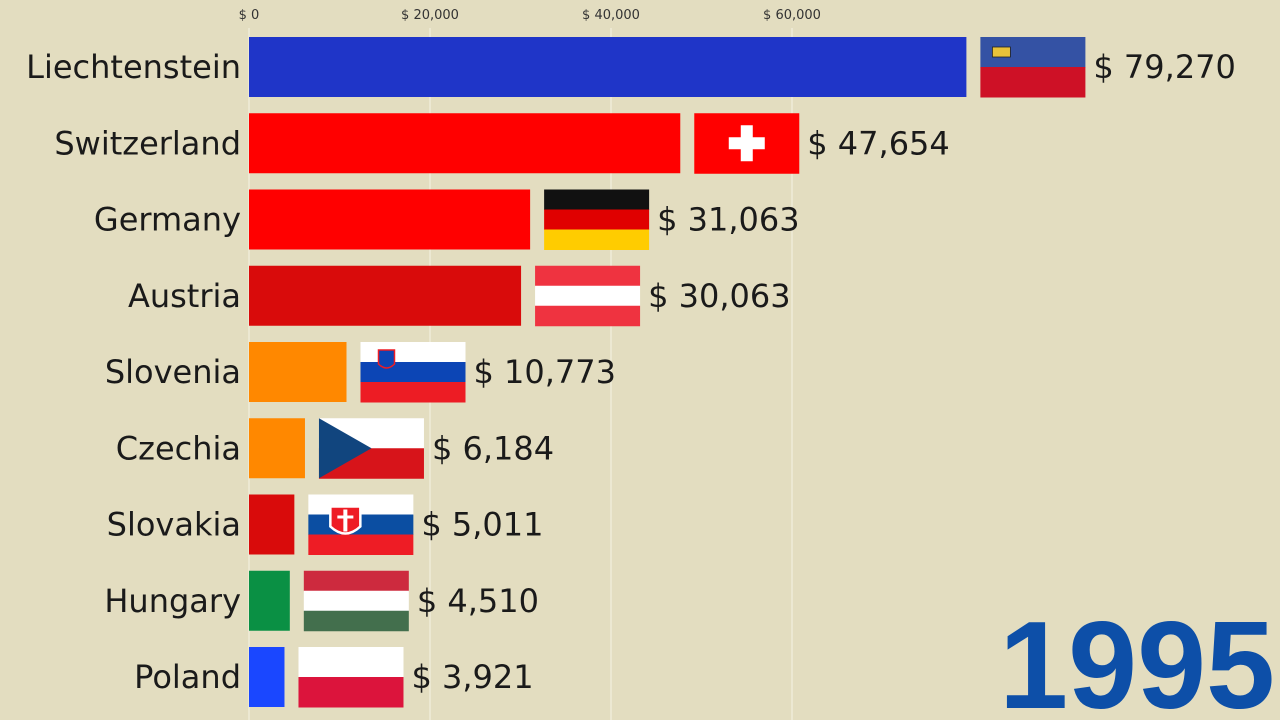  What do you see at coordinates (178, 448) in the screenshot?
I see `category-label: Czechia` at bounding box center [178, 448].